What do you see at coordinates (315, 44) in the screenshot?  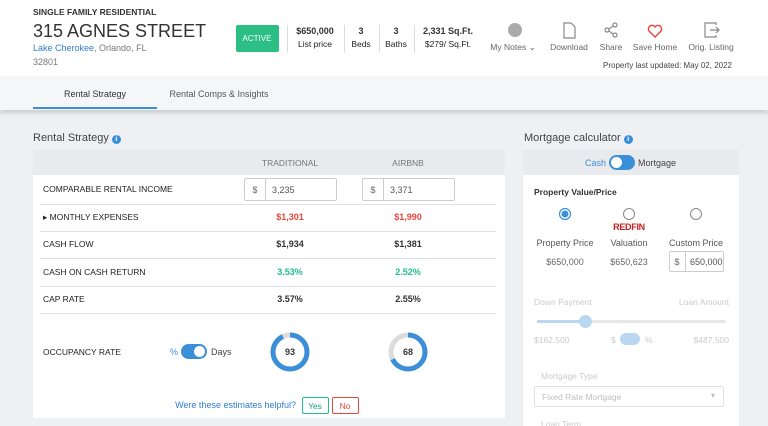 I see `stat-label: List price` at bounding box center [315, 44].